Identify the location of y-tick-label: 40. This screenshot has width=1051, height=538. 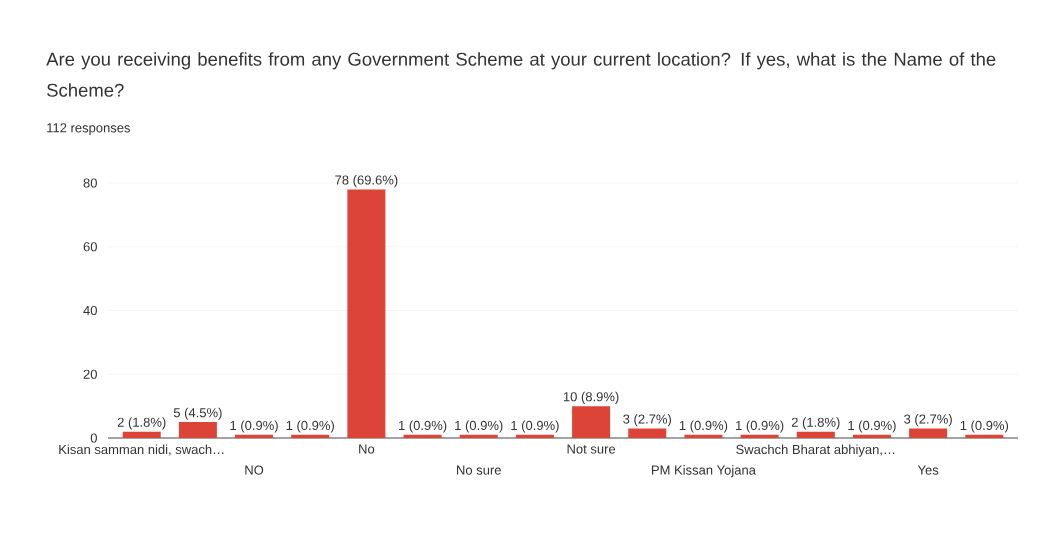
(90, 310).